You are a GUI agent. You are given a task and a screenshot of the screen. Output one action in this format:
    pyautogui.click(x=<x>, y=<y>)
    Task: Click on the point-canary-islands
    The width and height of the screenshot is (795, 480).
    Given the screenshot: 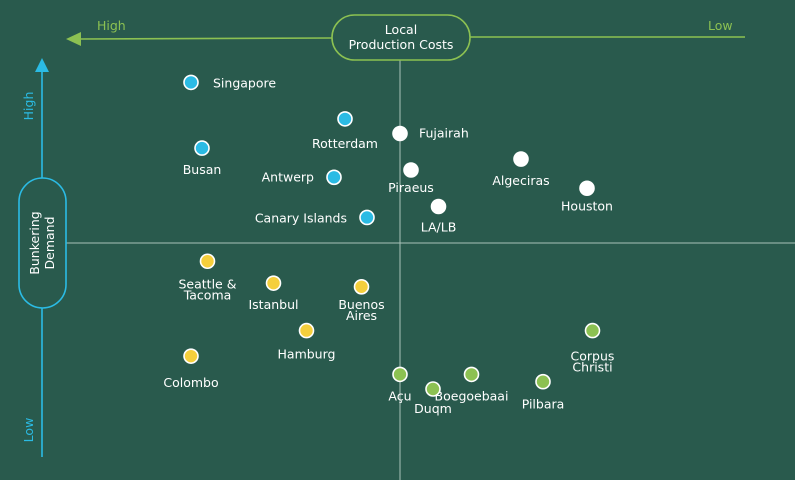 What is the action you would take?
    pyautogui.click(x=367, y=217)
    